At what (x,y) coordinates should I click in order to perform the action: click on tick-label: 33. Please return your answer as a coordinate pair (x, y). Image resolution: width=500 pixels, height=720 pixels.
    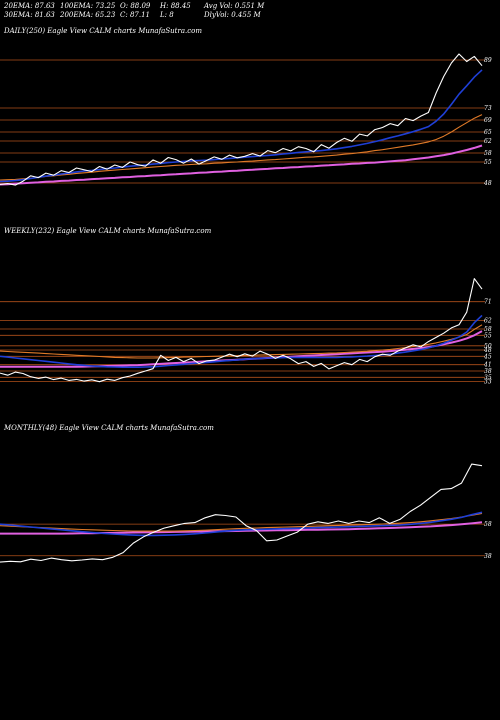
    Looking at the image, I should click on (488, 382).